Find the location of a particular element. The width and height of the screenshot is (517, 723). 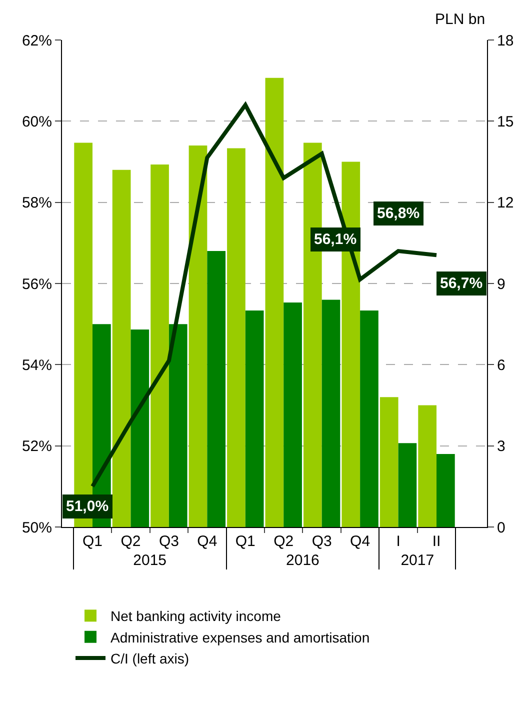

y2-tick-label: 9 is located at coordinates (501, 284).